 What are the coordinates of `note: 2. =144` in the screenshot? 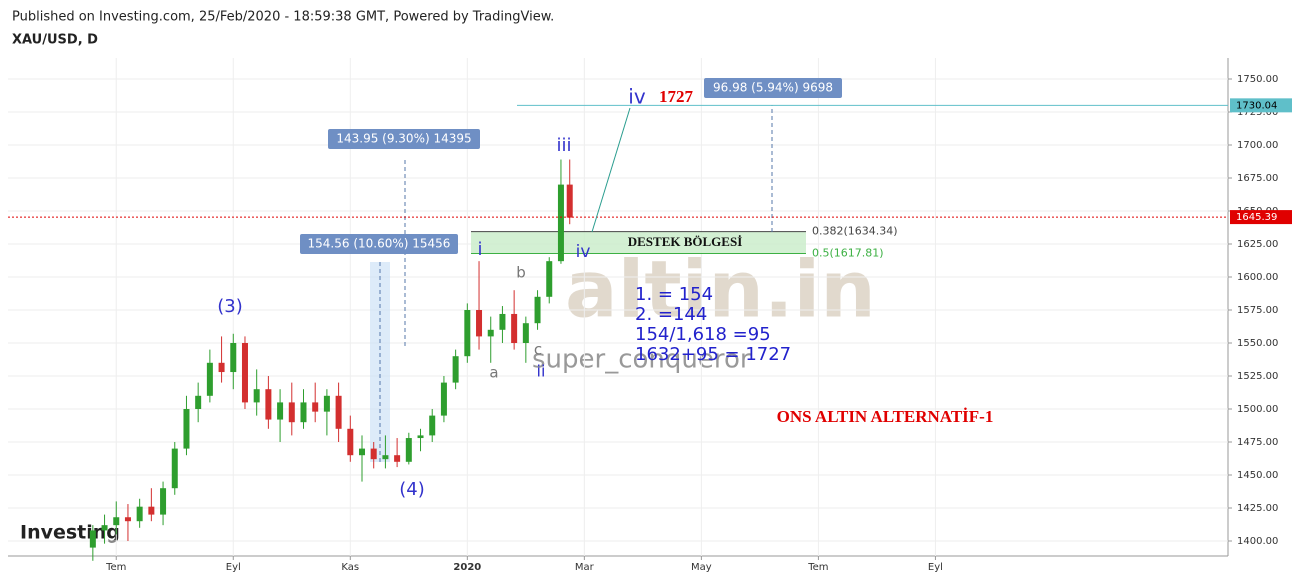 It's located at (671, 314).